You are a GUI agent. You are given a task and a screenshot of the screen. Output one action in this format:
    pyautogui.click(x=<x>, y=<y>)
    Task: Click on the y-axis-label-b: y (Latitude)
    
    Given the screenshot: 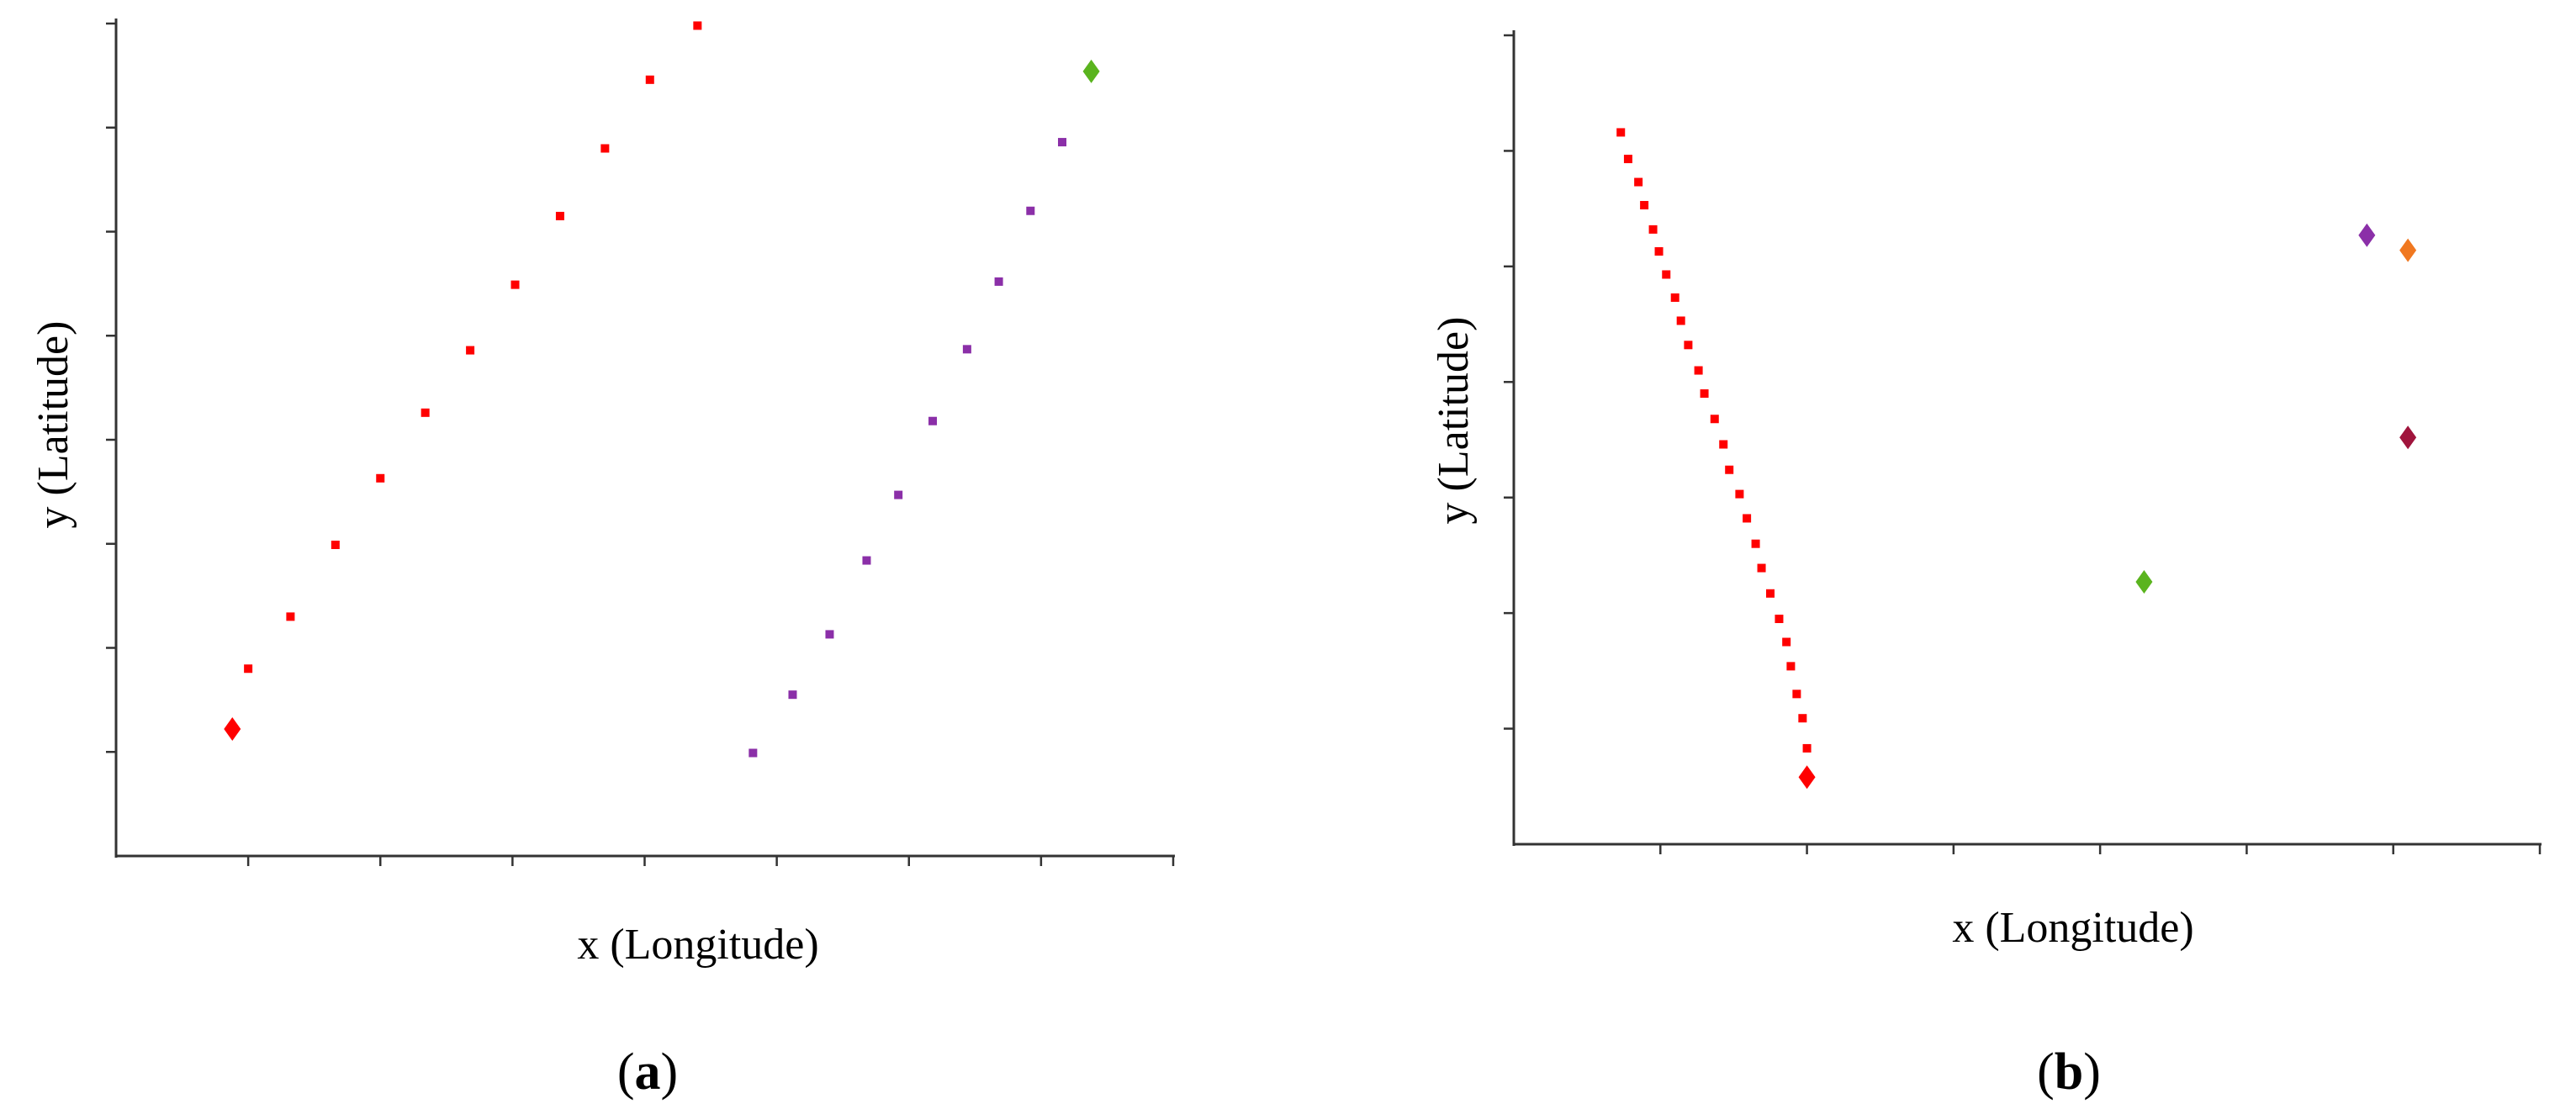 What is the action you would take?
    pyautogui.click(x=1454, y=421)
    